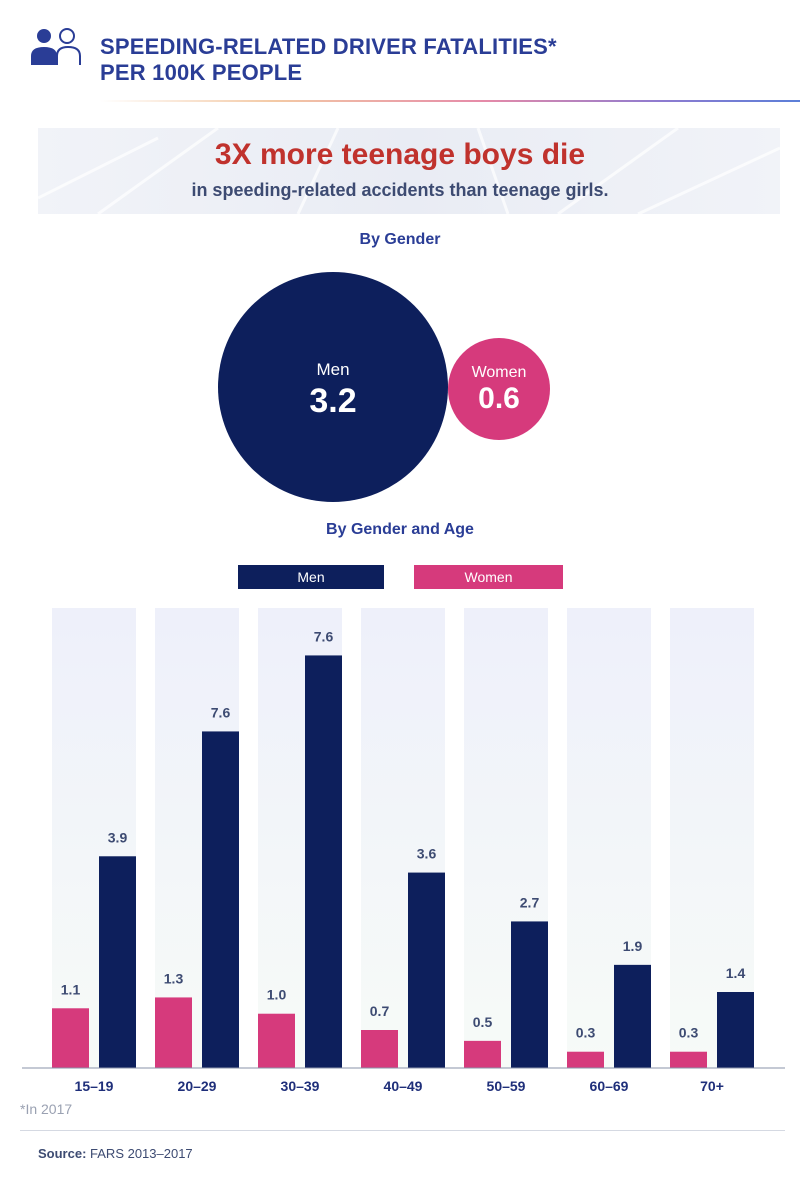 This screenshot has width=800, height=1179. Describe the element at coordinates (506, 1086) in the screenshot. I see `x-tick-label-4: 50–59` at that location.